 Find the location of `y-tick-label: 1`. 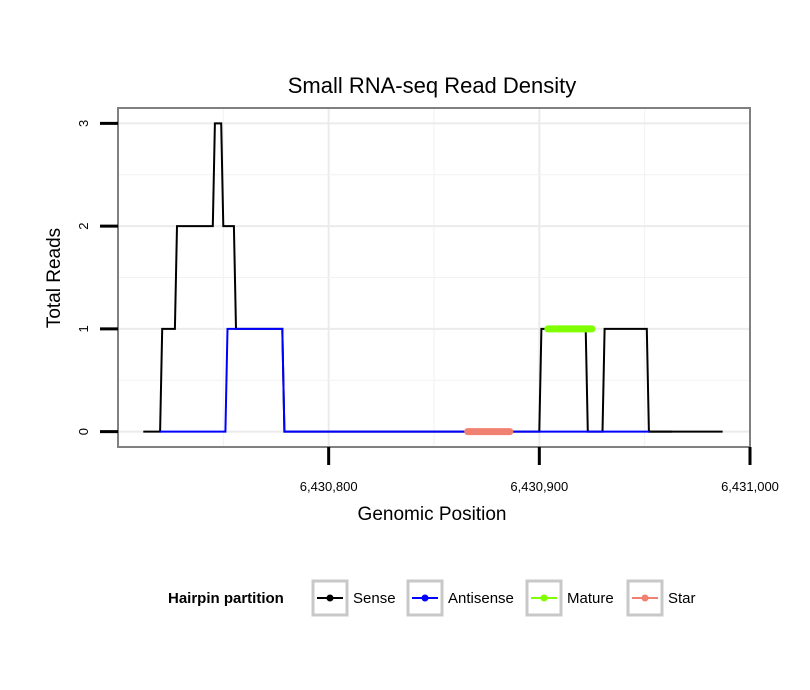

y-tick-label: 1 is located at coordinates (83, 328).